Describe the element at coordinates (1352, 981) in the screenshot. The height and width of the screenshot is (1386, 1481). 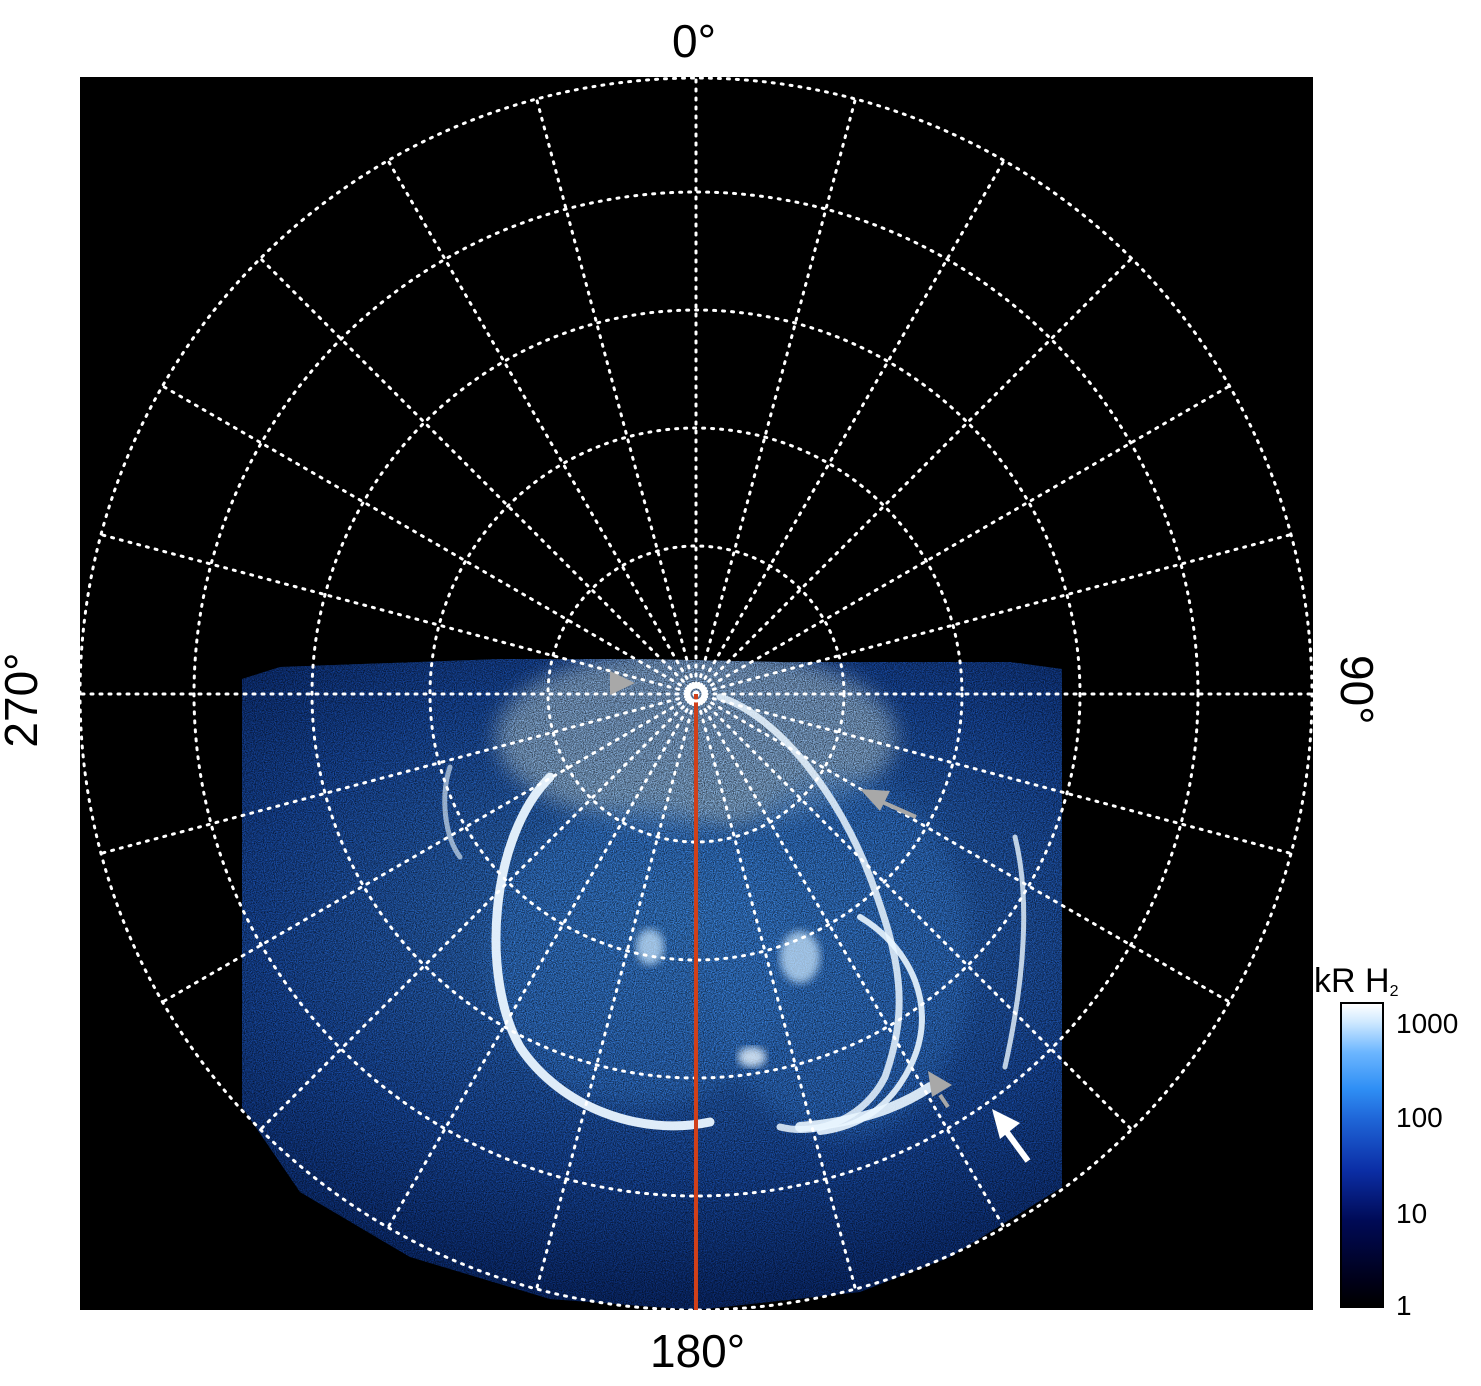
I see `colorbar-title-text: kR H` at that location.